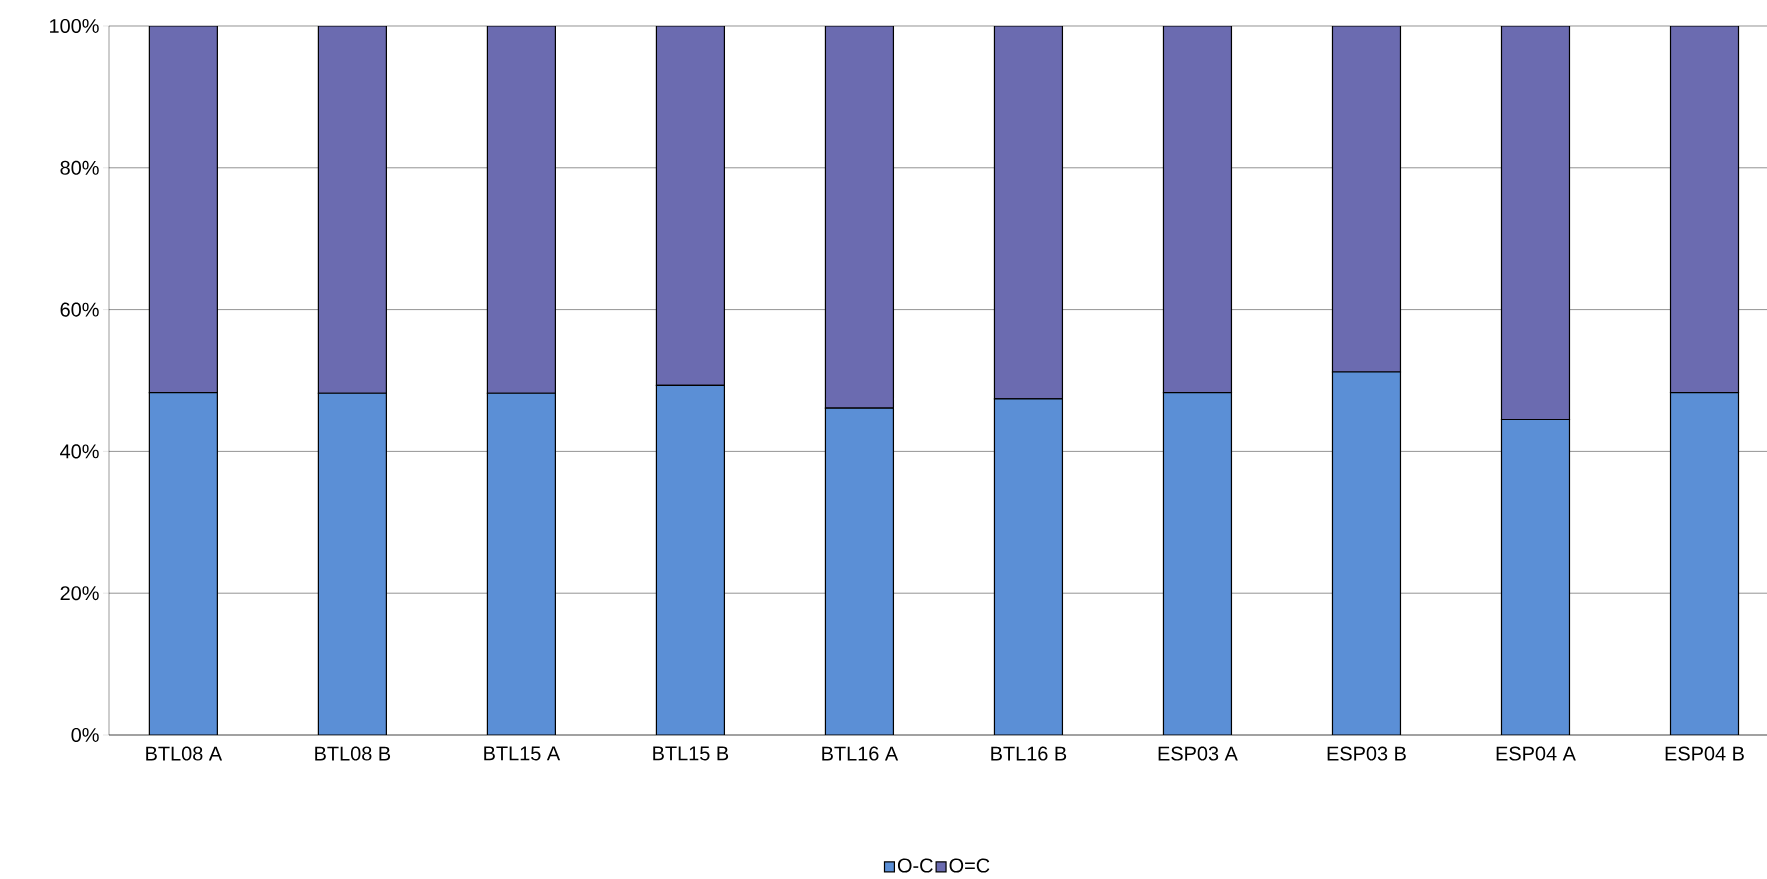 Image resolution: width=1767 pixels, height=879 pixels. I want to click on x-tick-label: BTL15 B, so click(691, 753).